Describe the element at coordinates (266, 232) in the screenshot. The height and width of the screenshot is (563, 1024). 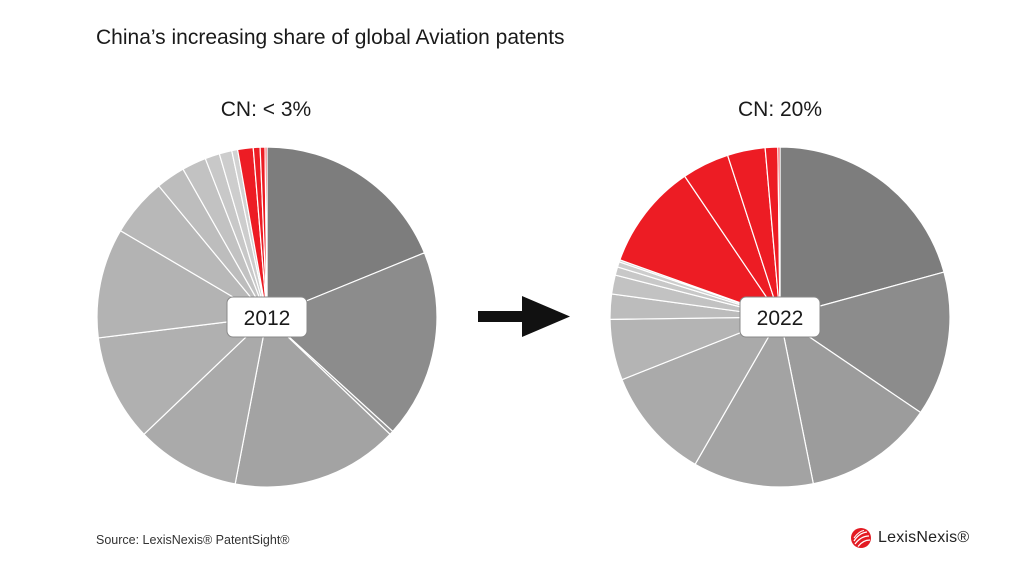
I see `pie-slice-2012-16-china` at that location.